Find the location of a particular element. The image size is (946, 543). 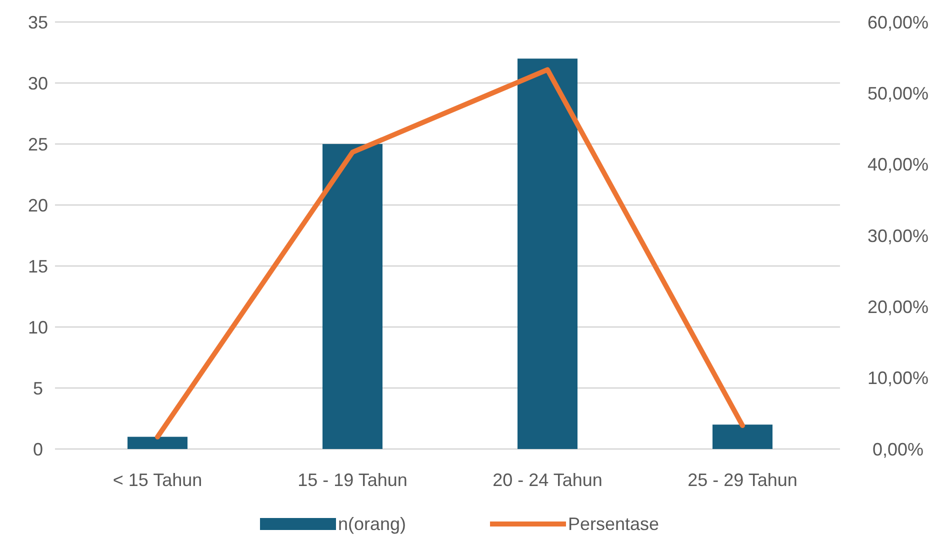

y2-tick-label: 10,00% is located at coordinates (898, 378).